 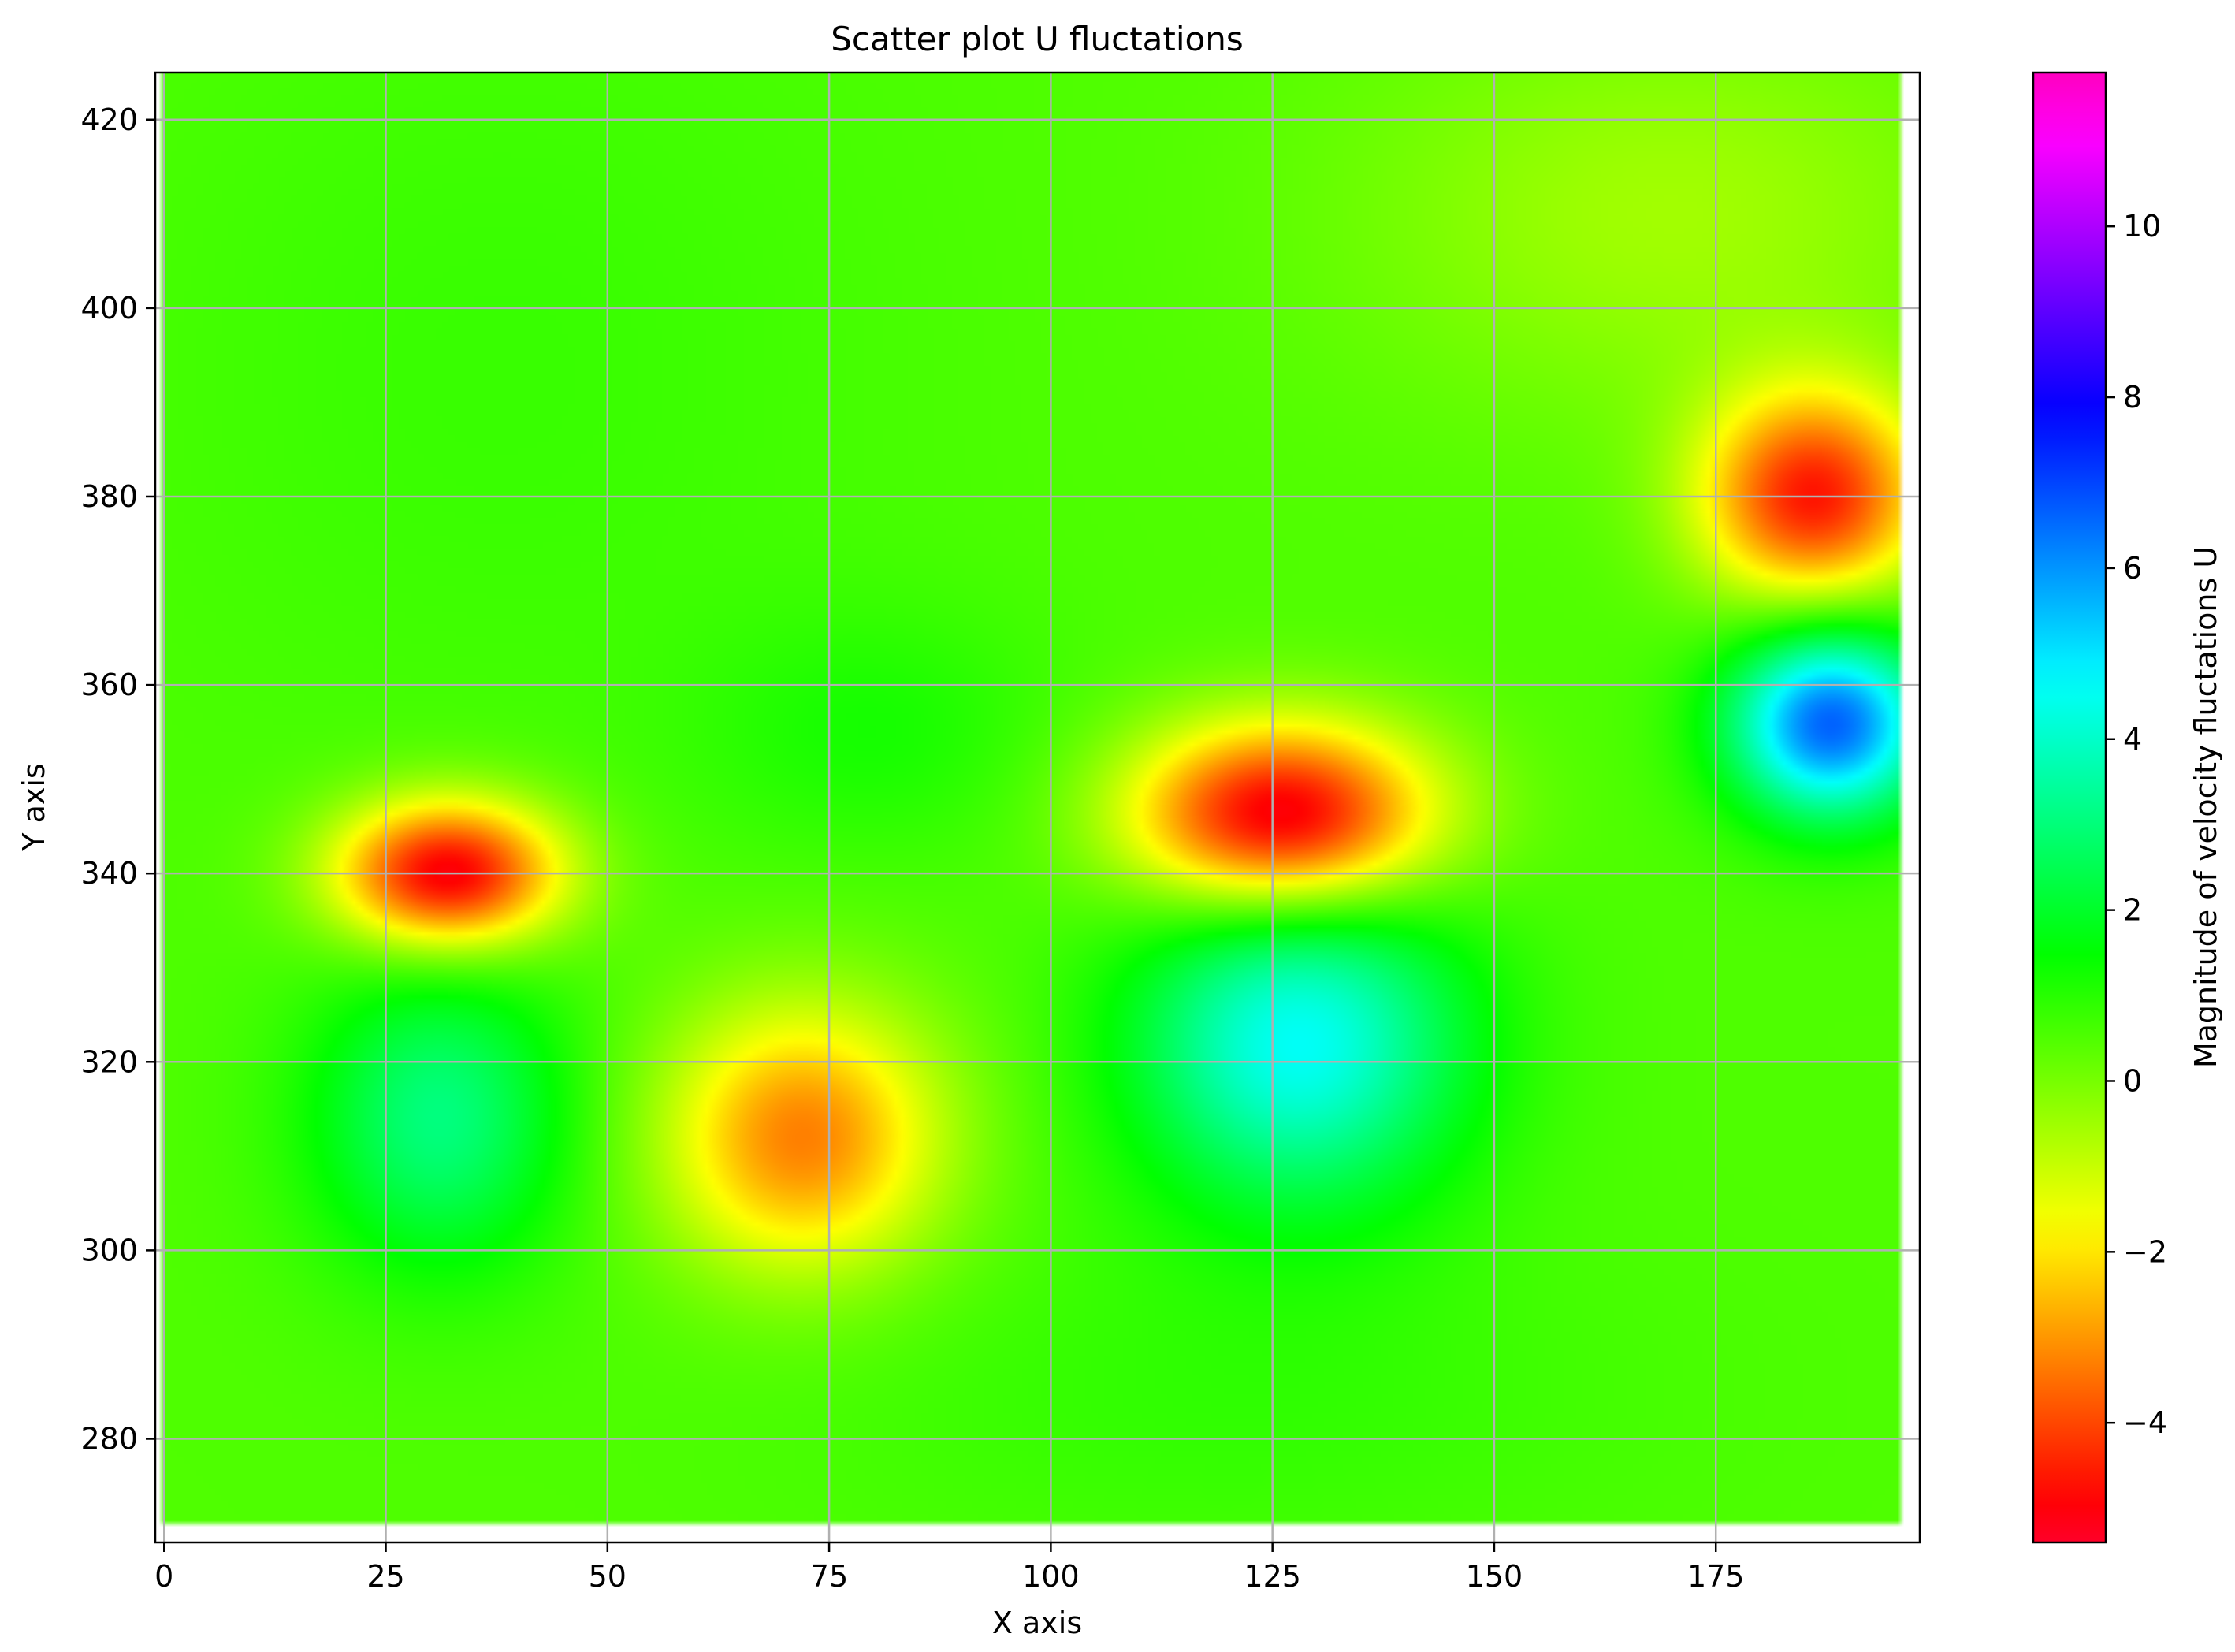 I want to click on y-tick-label: 300, so click(x=109, y=1250).